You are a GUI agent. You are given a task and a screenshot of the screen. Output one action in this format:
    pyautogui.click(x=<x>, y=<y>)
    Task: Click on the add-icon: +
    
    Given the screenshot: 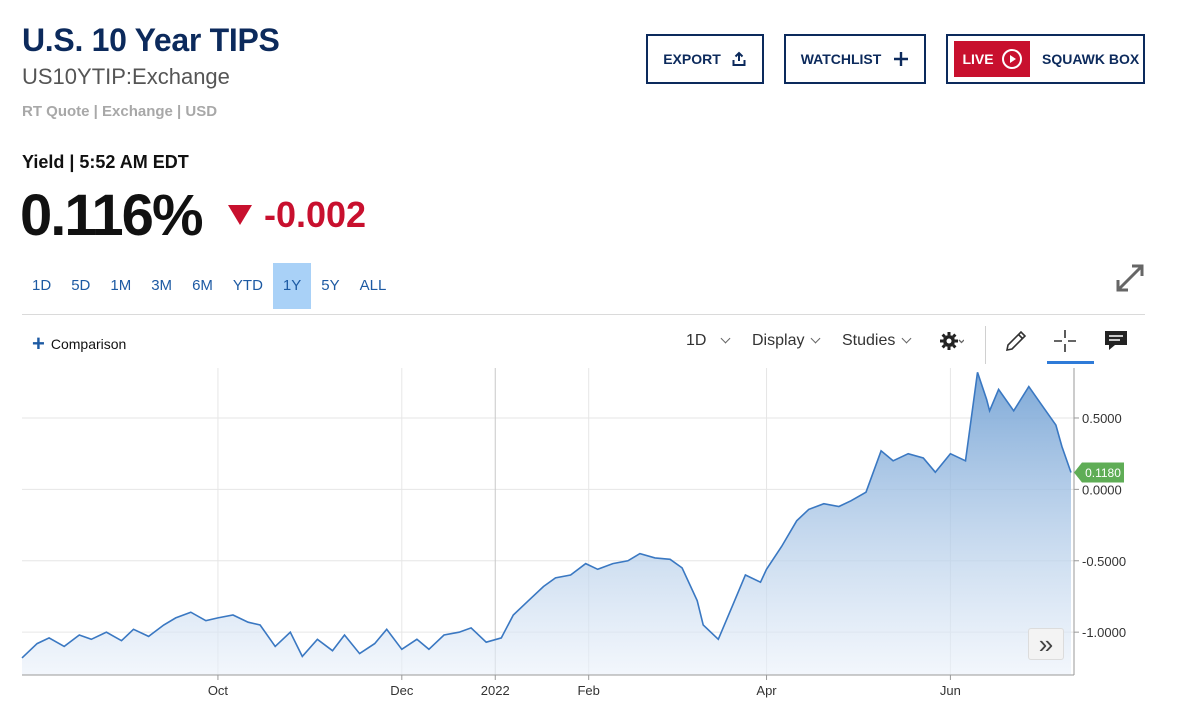 What is the action you would take?
    pyautogui.click(x=38, y=343)
    